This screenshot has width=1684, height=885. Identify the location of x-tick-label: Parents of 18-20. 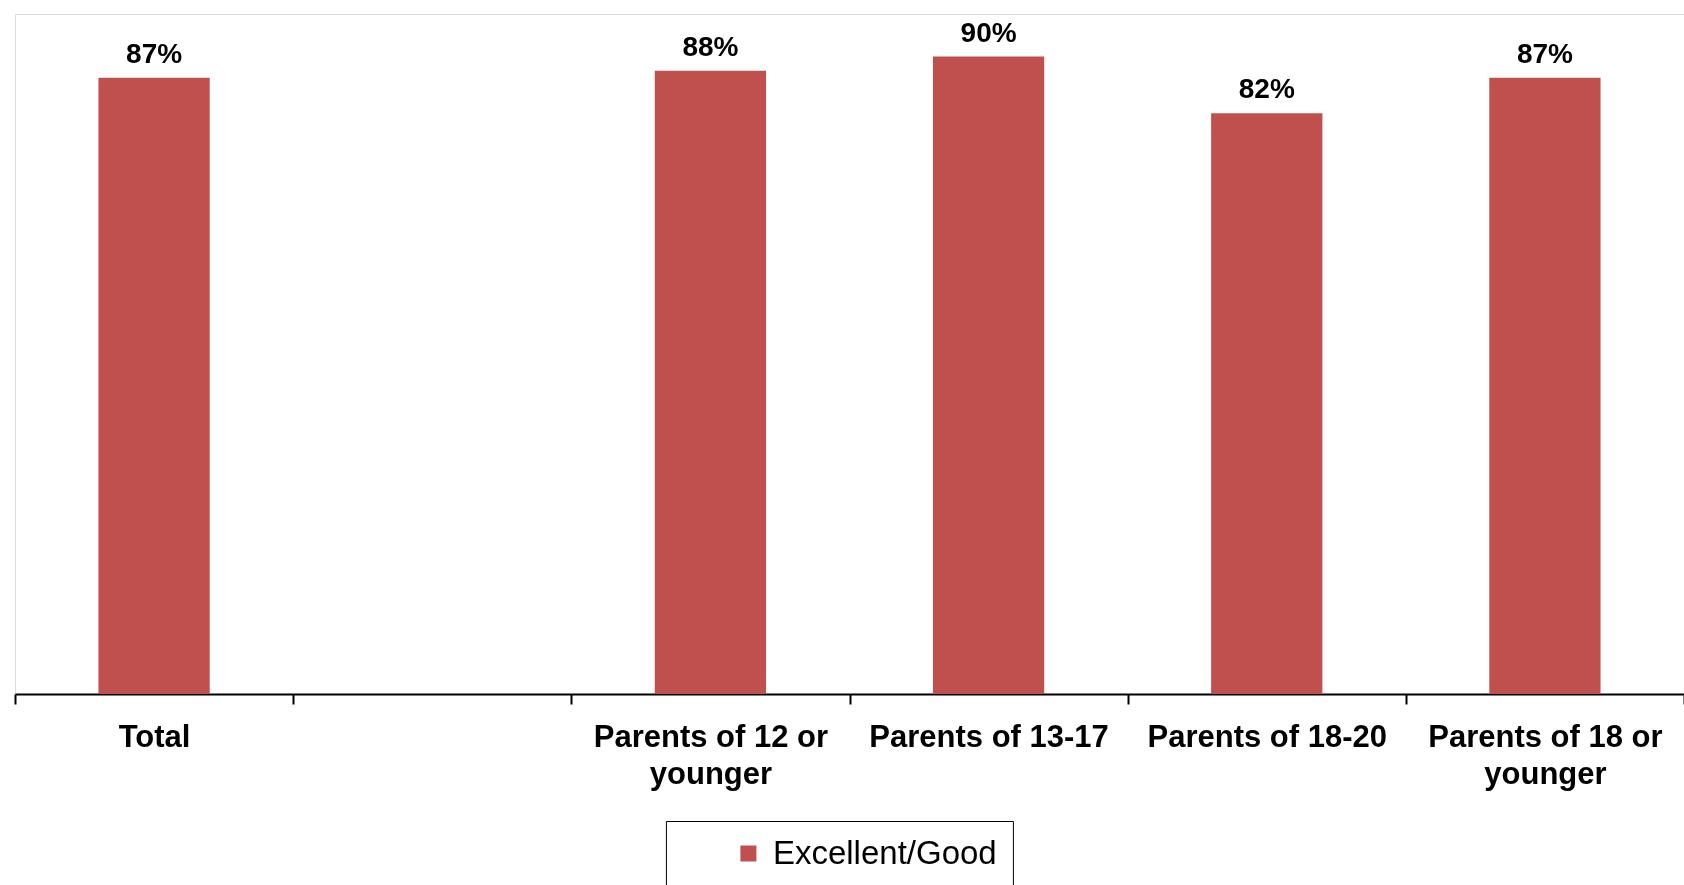
(1267, 736).